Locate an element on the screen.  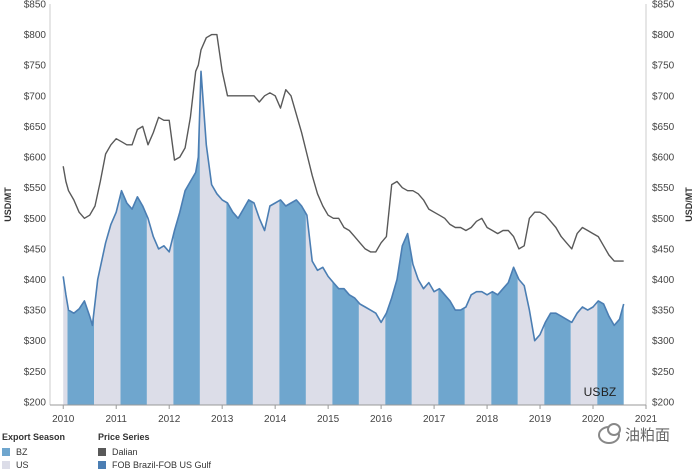
y-tick-label-right: $750 is located at coordinates (663, 66).